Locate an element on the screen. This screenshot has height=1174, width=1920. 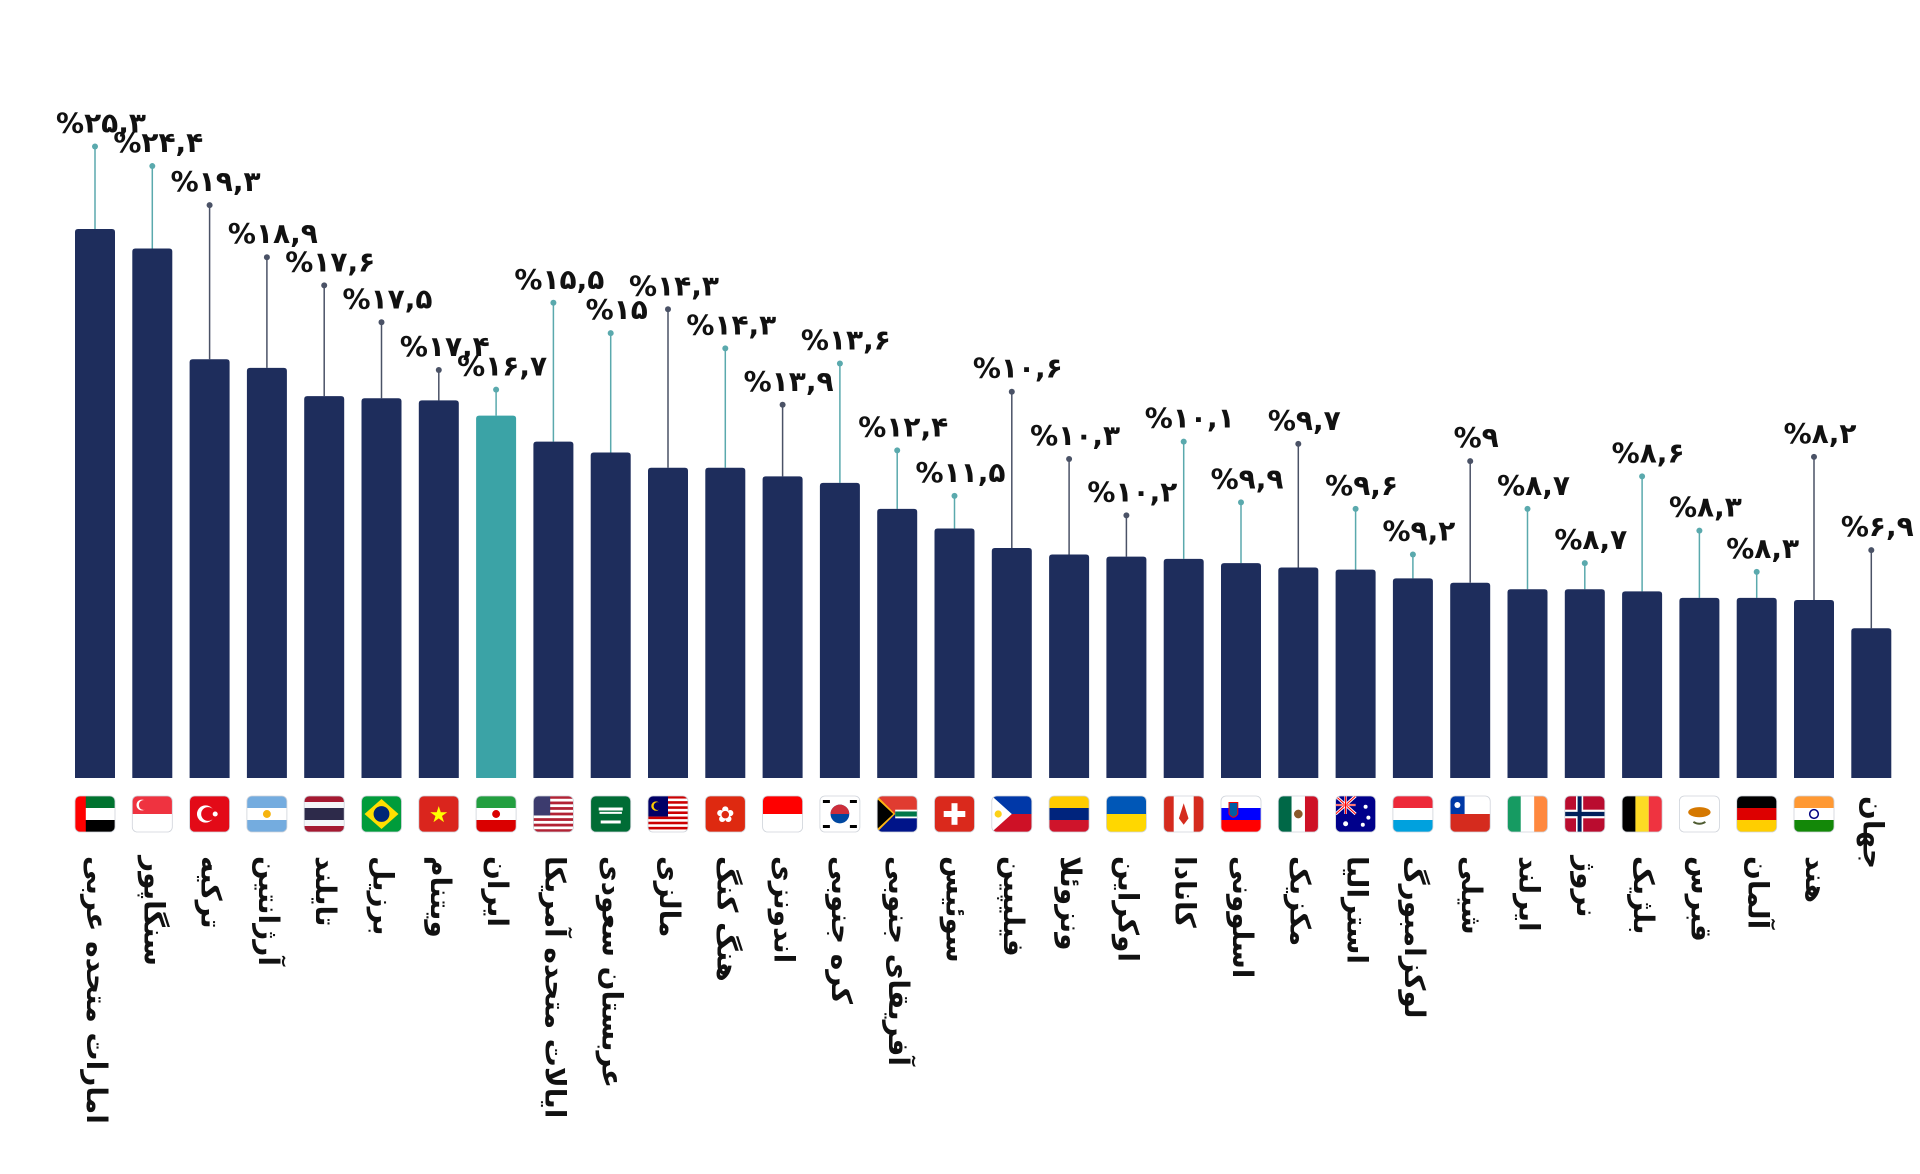
value-label: %۹,۶ is located at coordinates (1361, 485).